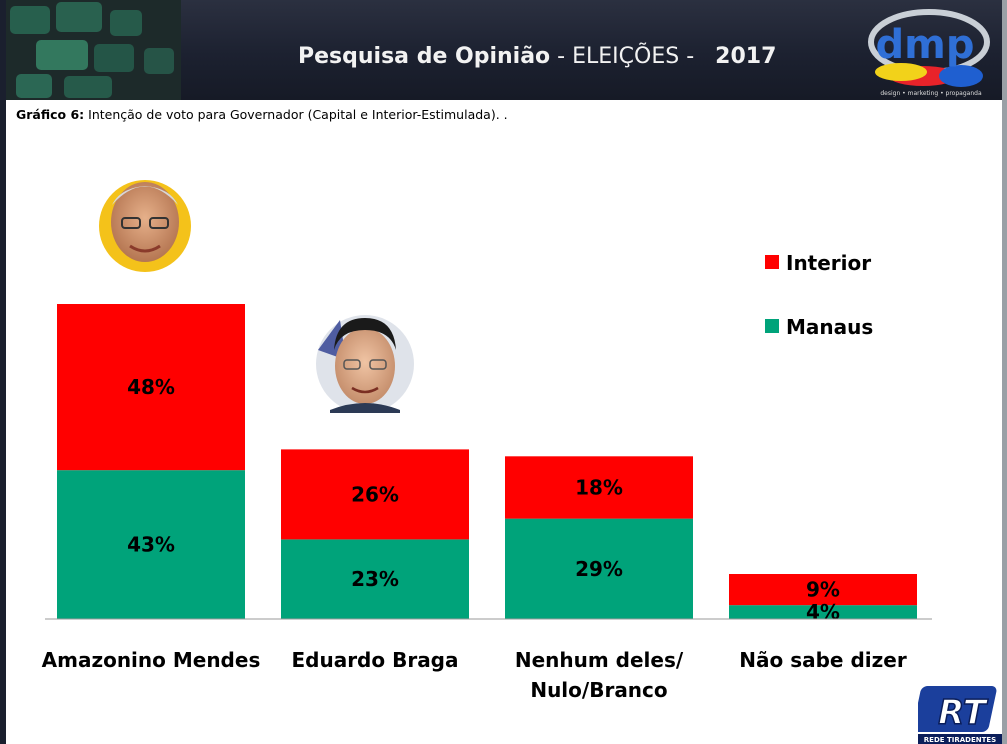  I want to click on frame-right-border, so click(1004, 372).